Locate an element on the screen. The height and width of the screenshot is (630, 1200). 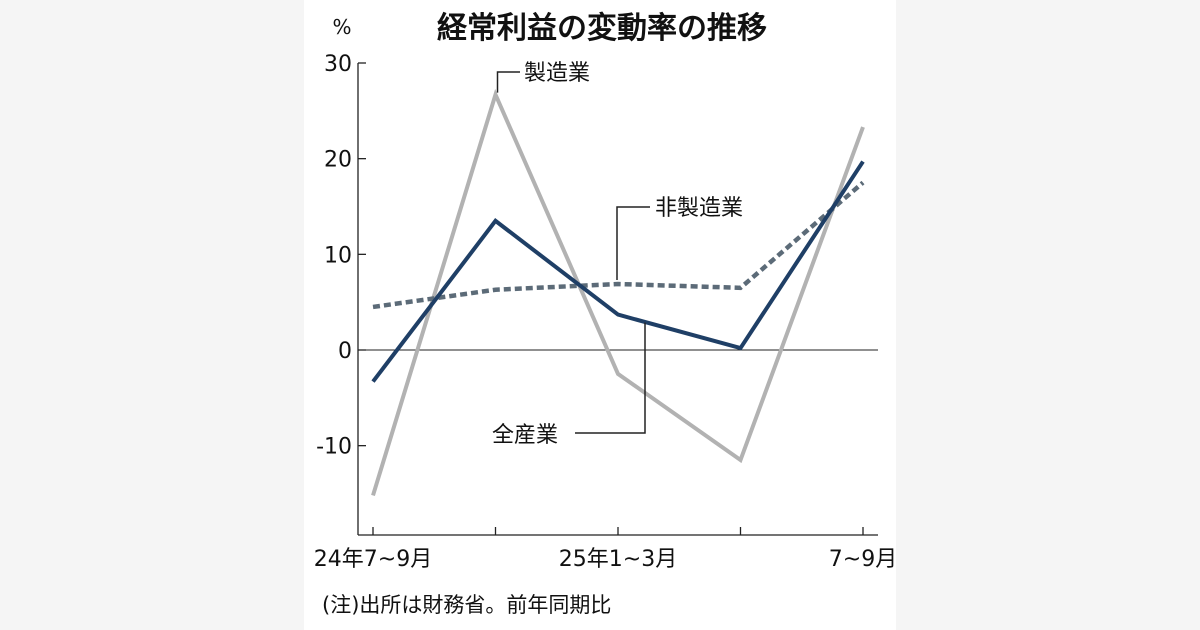
series-label: 全産業 is located at coordinates (525, 435).